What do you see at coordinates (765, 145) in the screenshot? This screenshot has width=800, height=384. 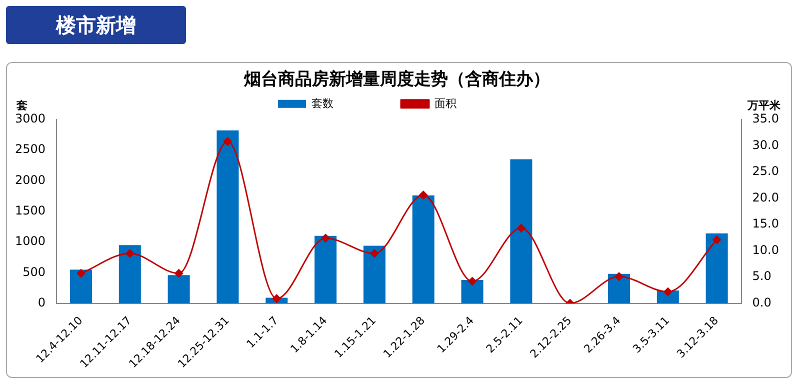 I see `y2-tick-label: 30.0` at bounding box center [765, 145].